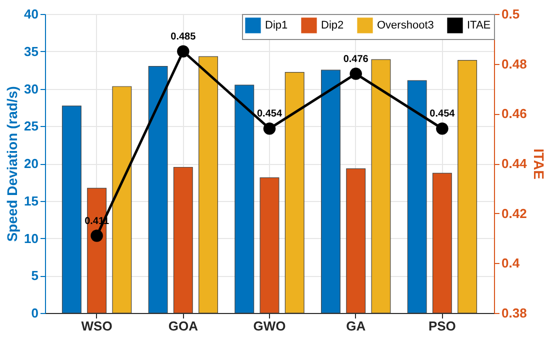 The image size is (550, 338). I want to click on y2-tick-label: 0.38, so click(514, 313).